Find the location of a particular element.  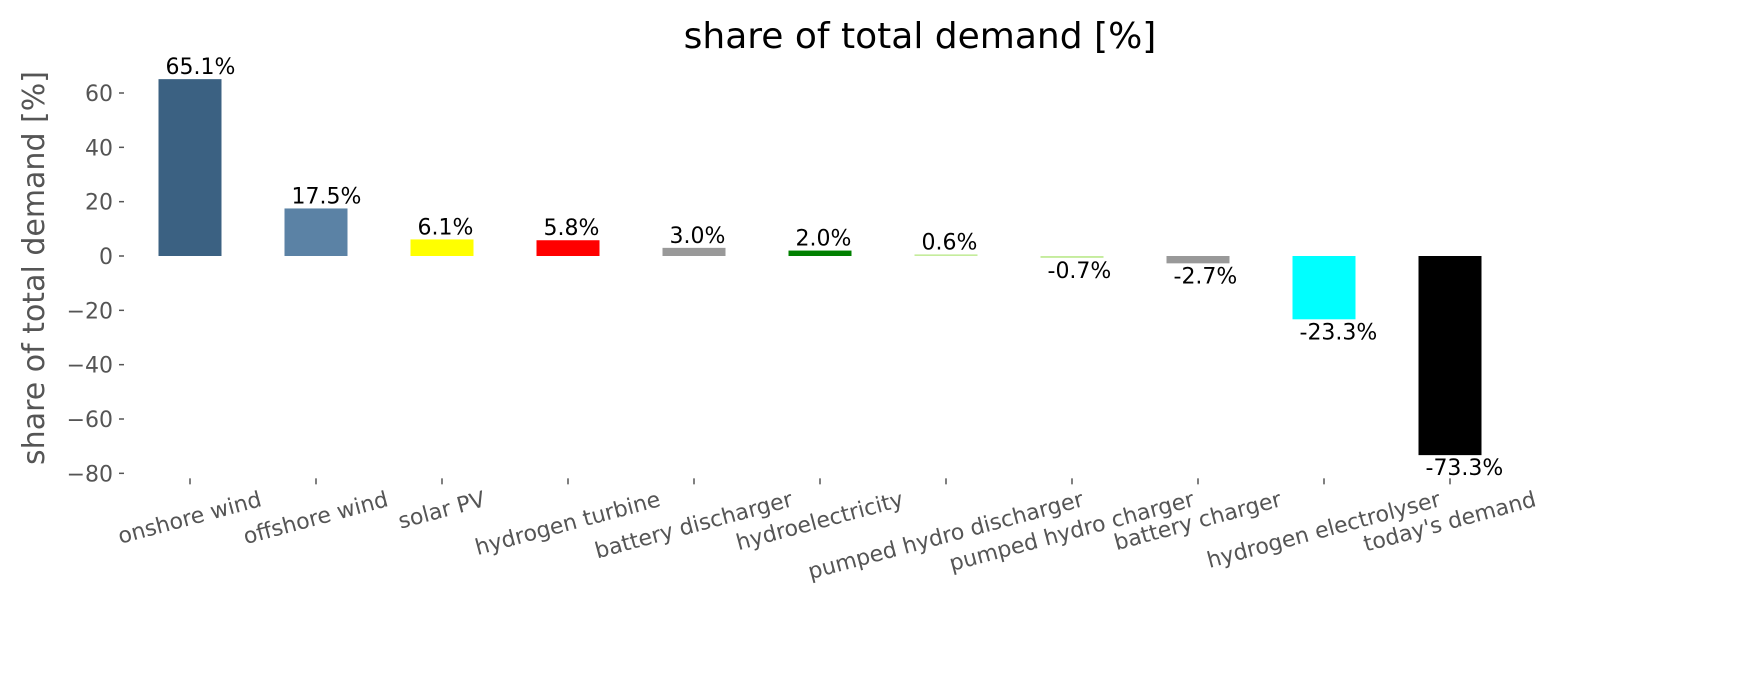

value-label: -23.3% is located at coordinates (1339, 332).